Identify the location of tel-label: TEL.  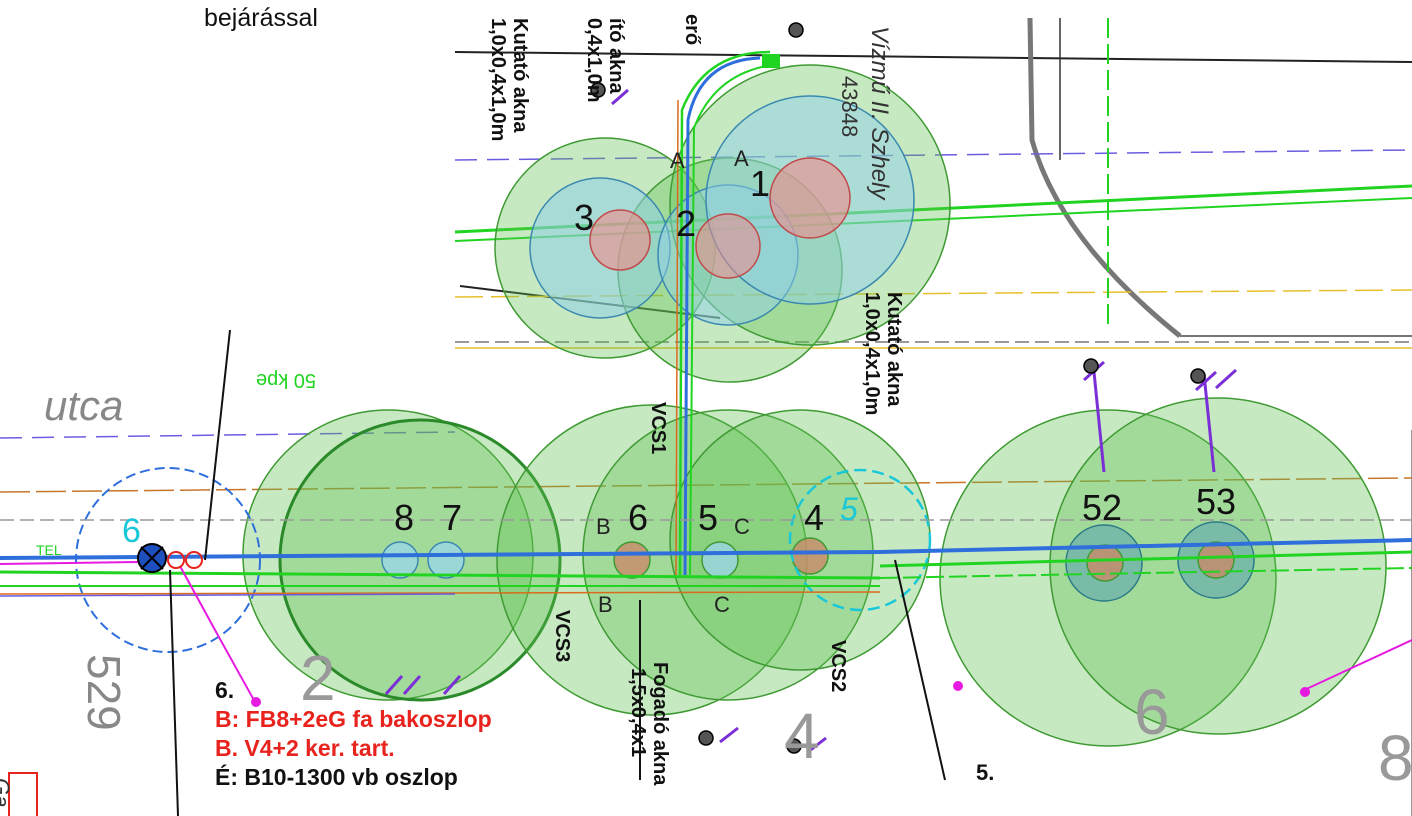
(49, 550).